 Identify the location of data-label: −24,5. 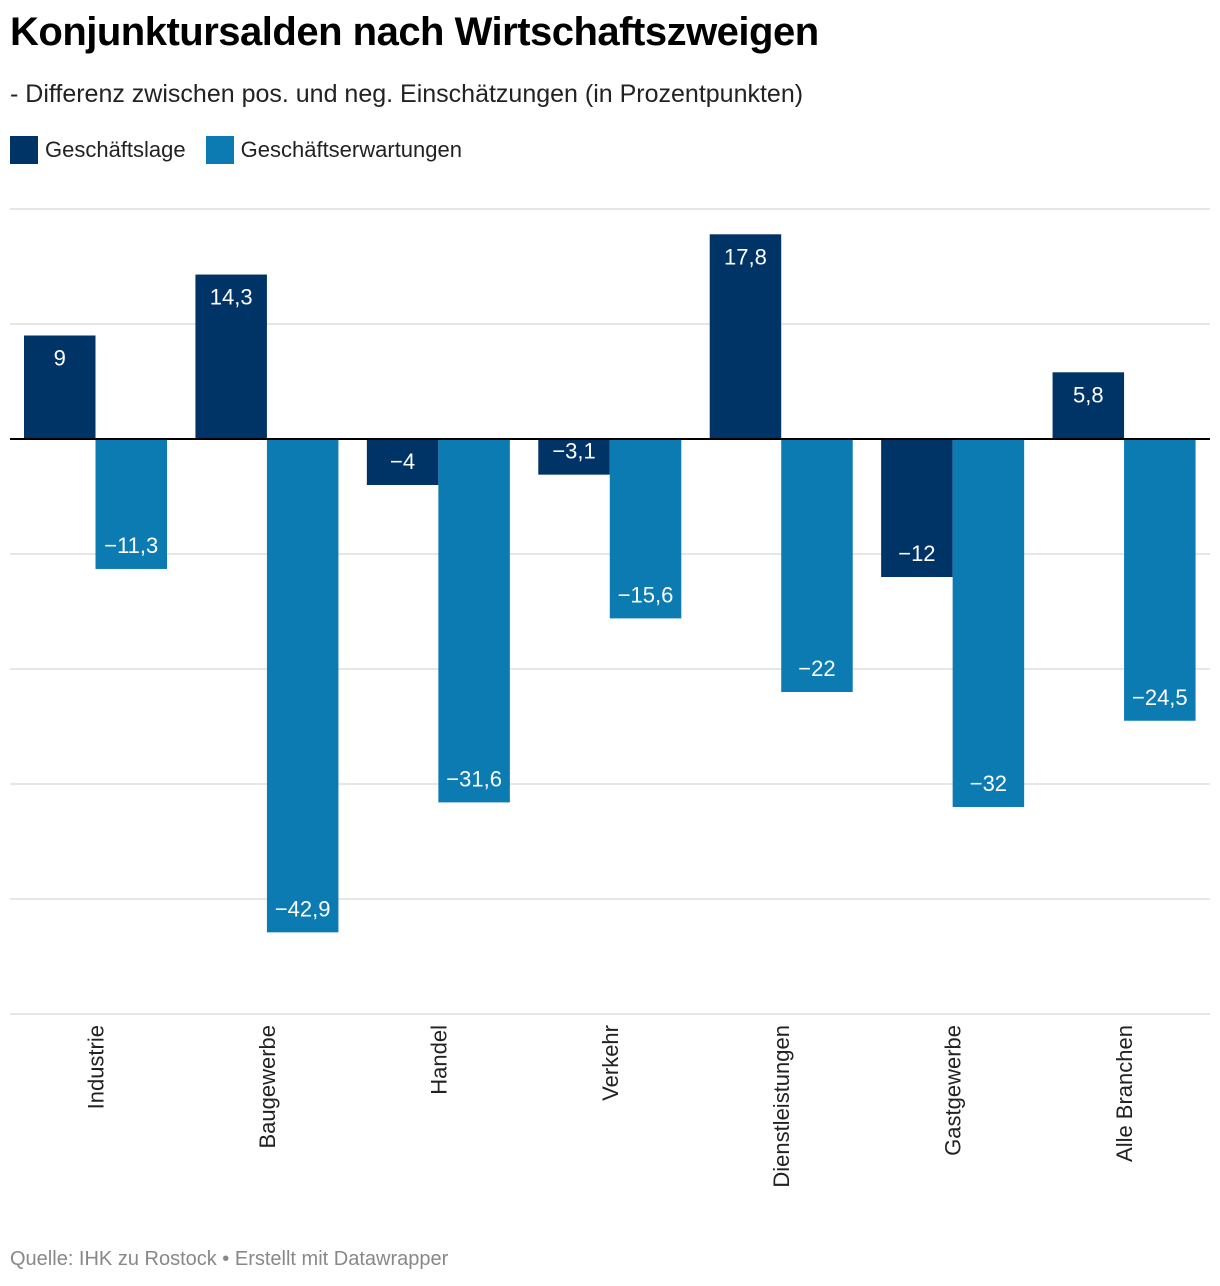
(1160, 697).